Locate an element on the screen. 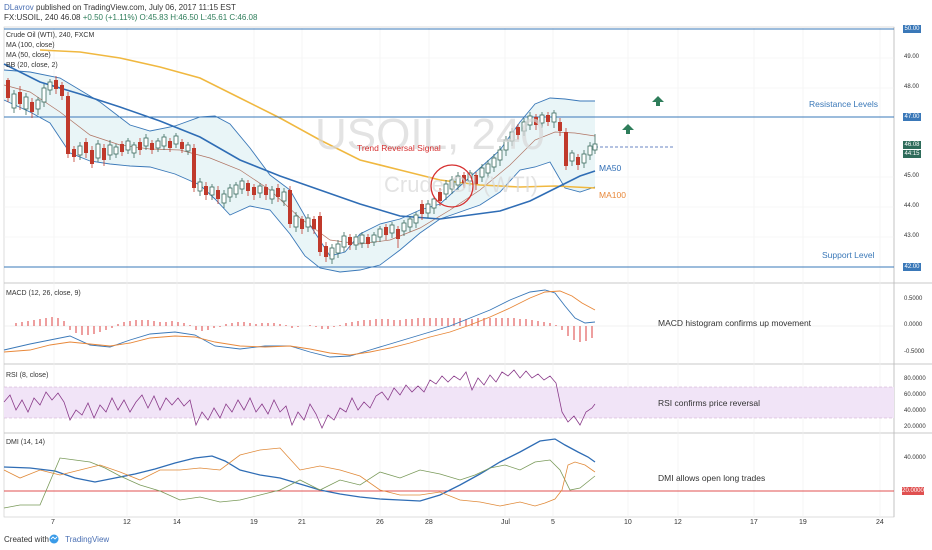  last-price: 46.08 is located at coordinates (70, 17).